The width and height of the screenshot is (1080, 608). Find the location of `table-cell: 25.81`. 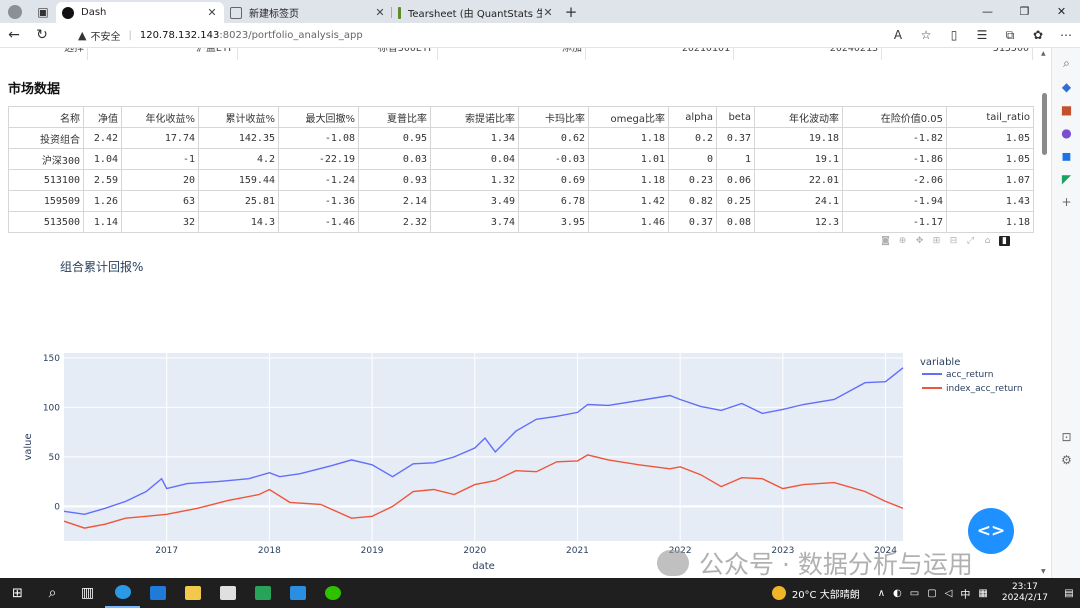

table-cell: 25.81 is located at coordinates (238, 201).